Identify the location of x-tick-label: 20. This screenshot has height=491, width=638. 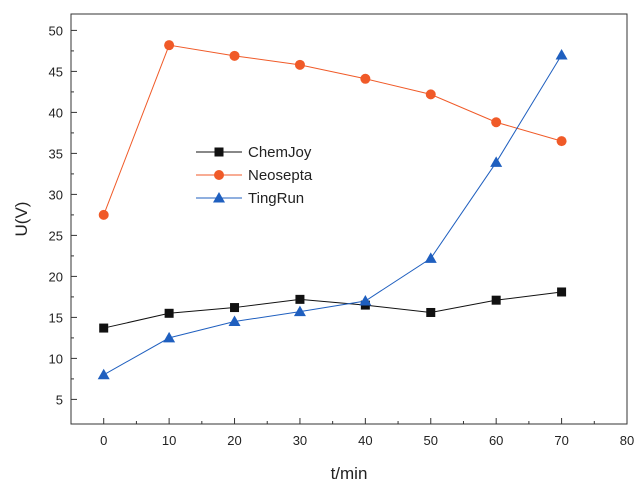
(234, 440).